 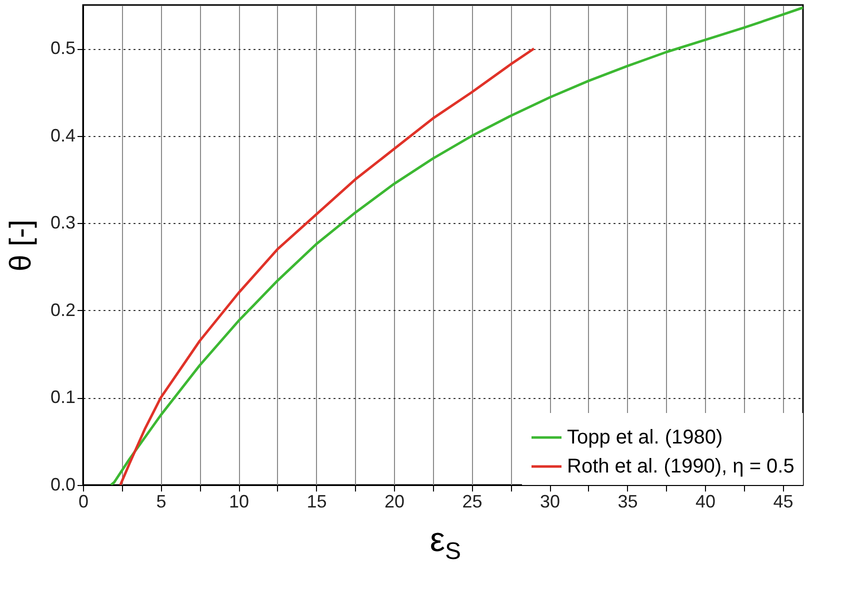 I want to click on y-tick-label: 0.4, so click(x=63, y=135).